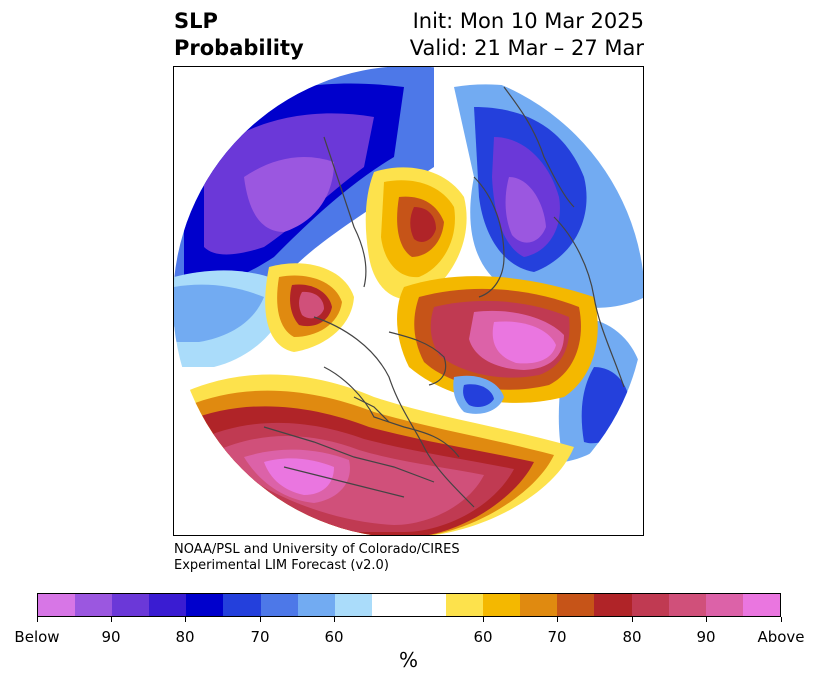 The image size is (819, 686). Describe the element at coordinates (528, 21) in the screenshot. I see `init-date: Init: Mon 10 Mar 2025` at that location.